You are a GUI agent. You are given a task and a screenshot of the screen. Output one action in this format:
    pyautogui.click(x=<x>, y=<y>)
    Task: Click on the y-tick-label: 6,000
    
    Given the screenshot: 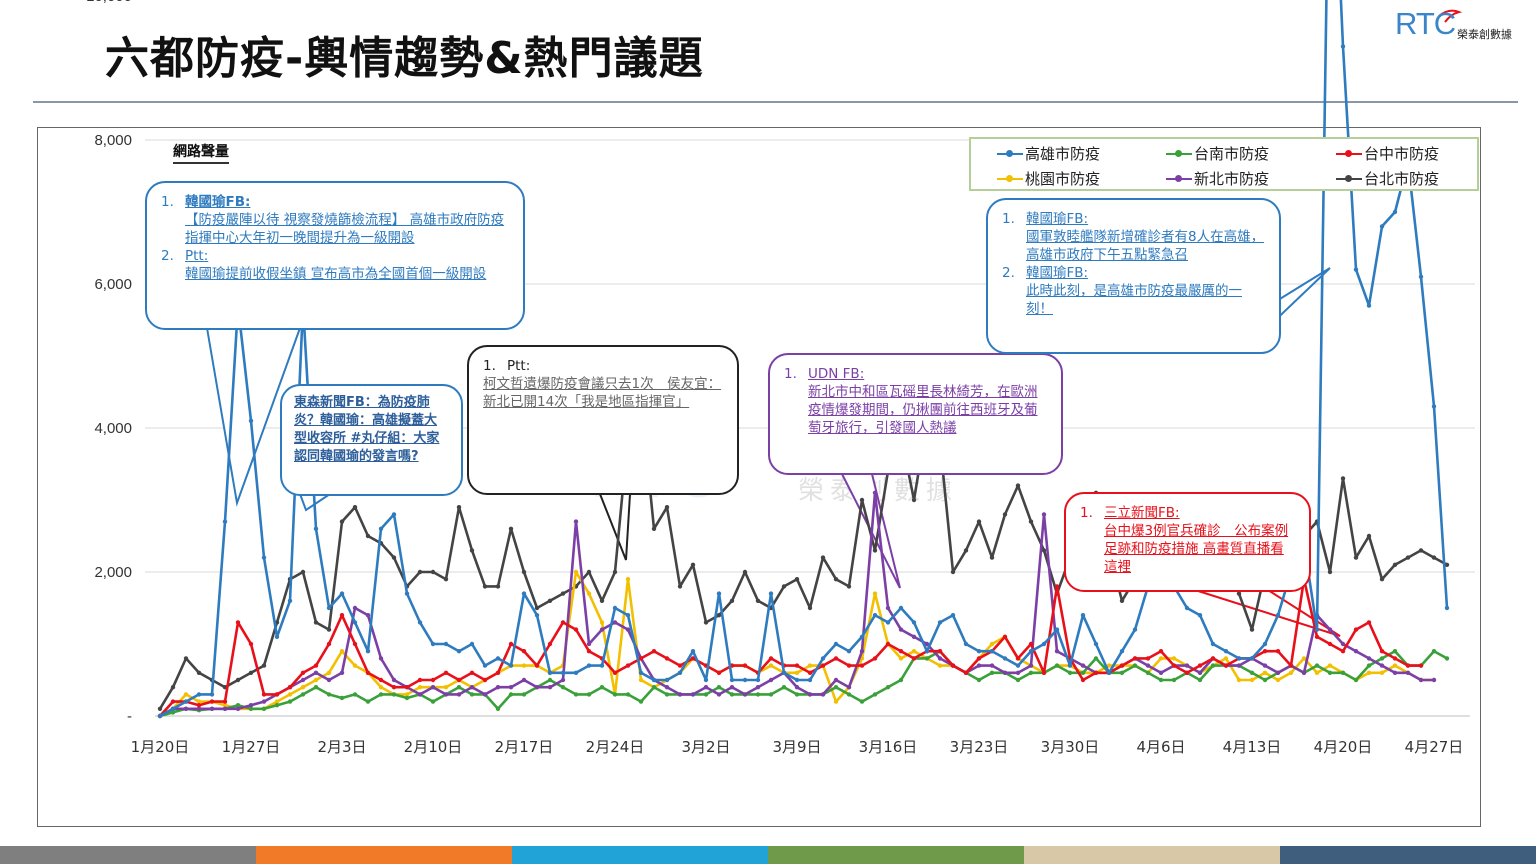 What is the action you would take?
    pyautogui.click(x=113, y=284)
    